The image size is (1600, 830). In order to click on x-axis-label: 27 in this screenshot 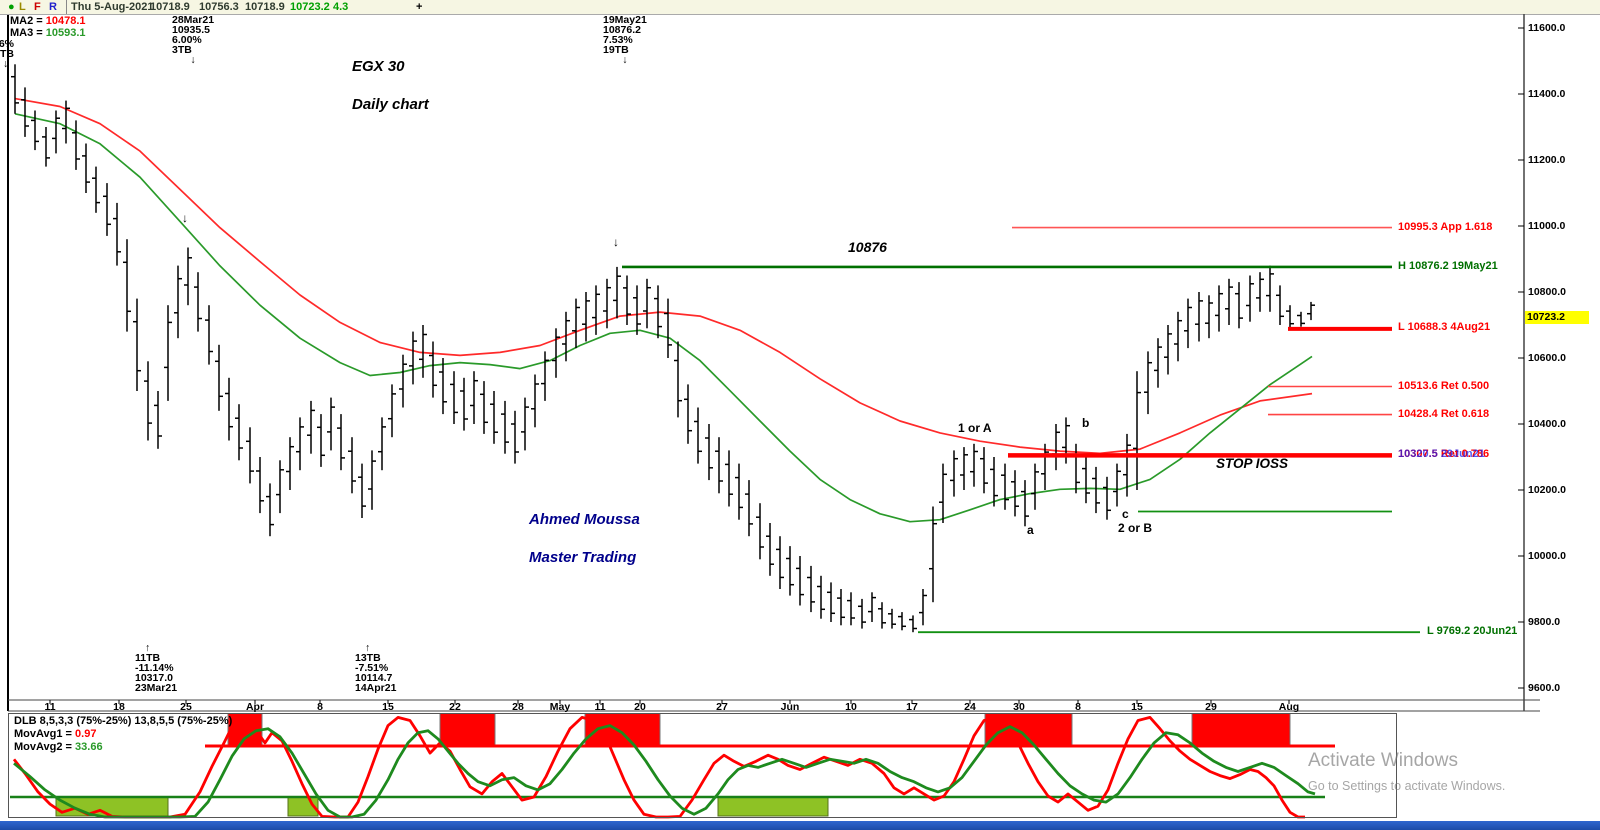, I will do `click(722, 707)`.